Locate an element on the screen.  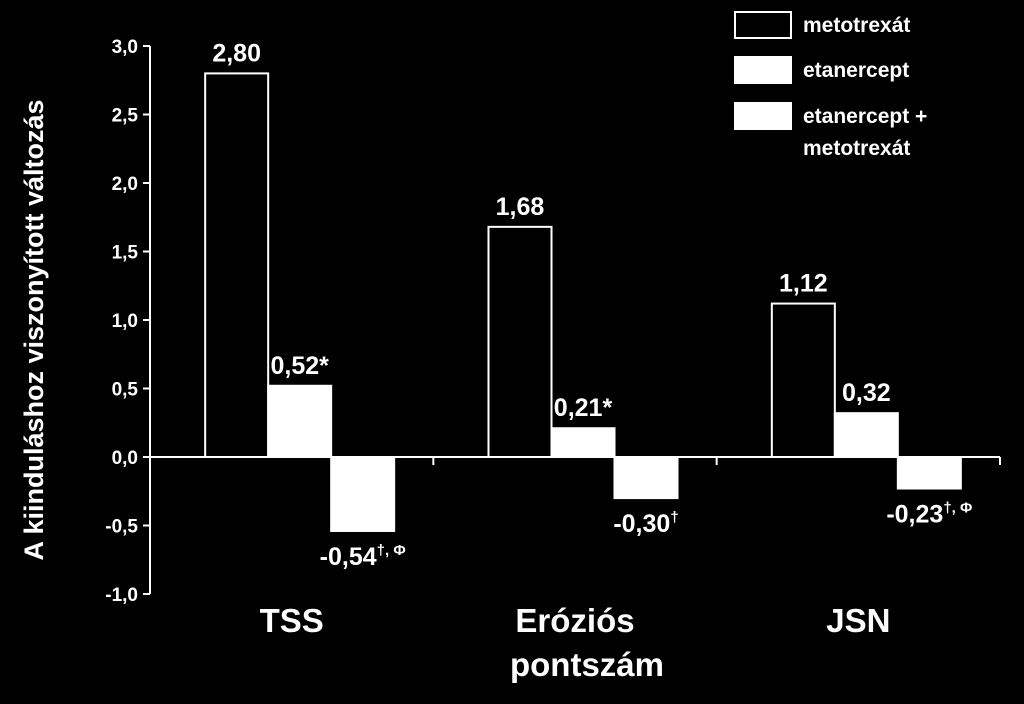
data-label: -0,54†, Φ is located at coordinates (363, 556).